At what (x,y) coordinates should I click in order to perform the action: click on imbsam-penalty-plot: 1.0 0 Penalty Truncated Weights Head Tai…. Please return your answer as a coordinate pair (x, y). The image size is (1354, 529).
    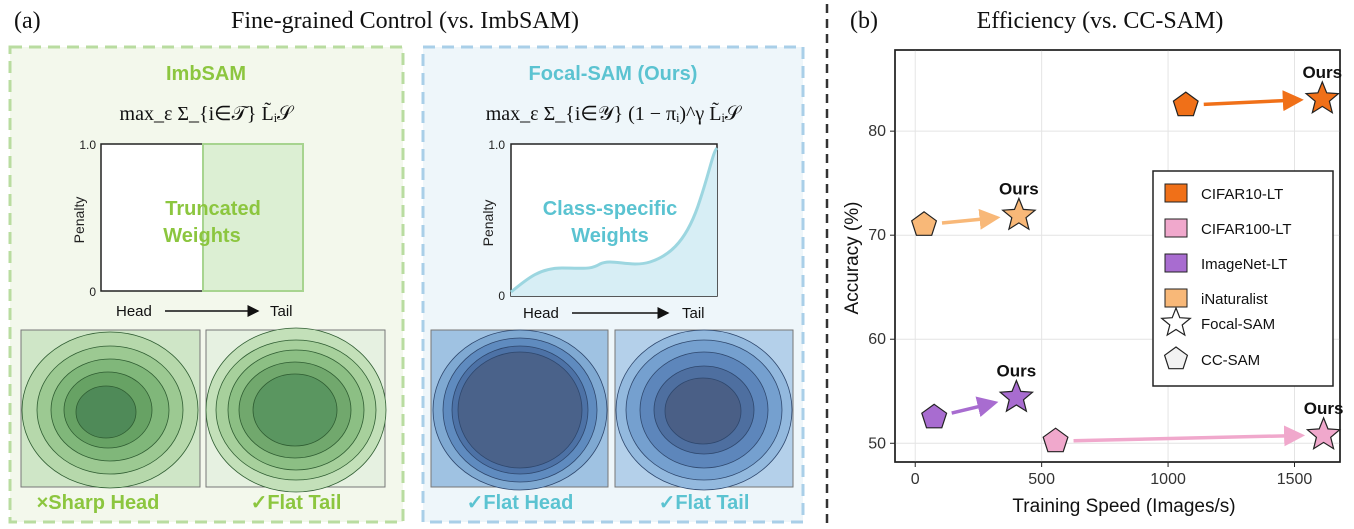
    Looking at the image, I should click on (187, 229).